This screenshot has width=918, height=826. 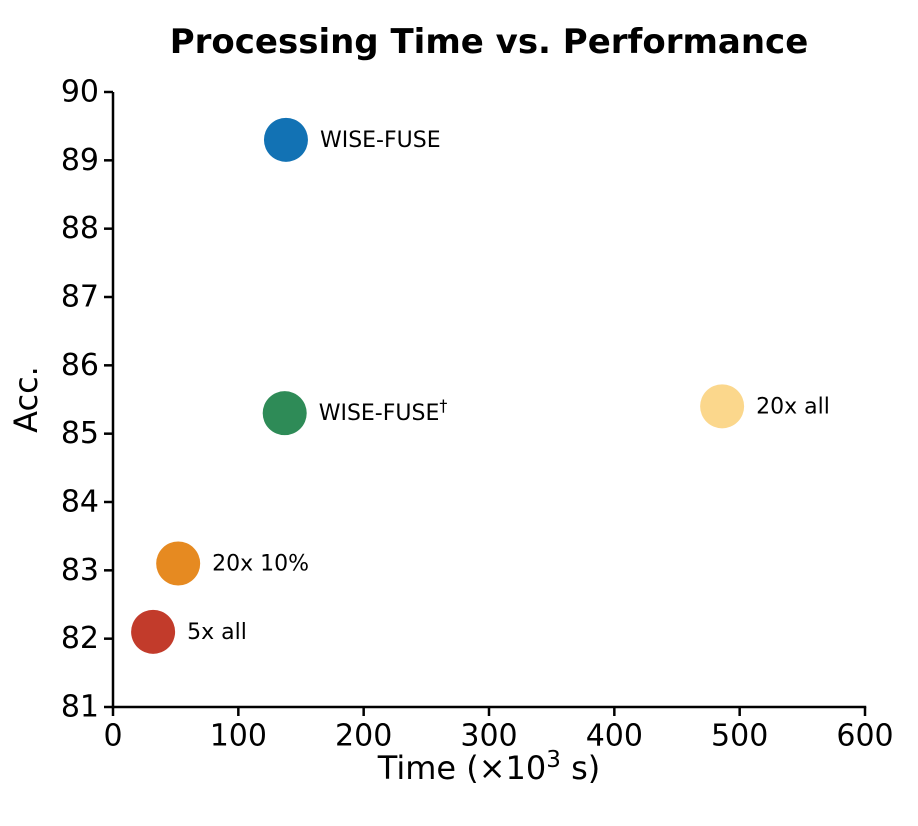 I want to click on y-tick-label: 86, so click(x=80, y=365).